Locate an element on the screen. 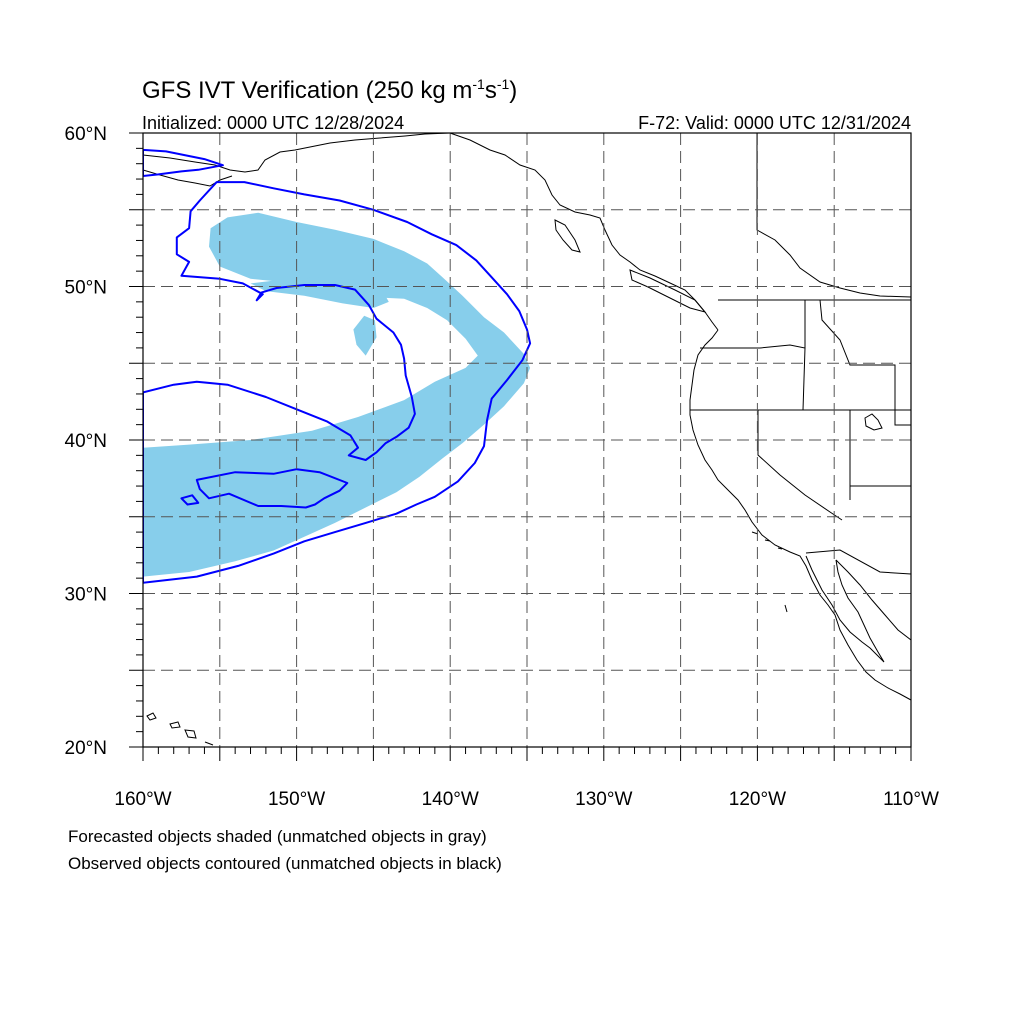 The height and width of the screenshot is (1024, 1024). hawaii-islands is located at coordinates (180, 729).